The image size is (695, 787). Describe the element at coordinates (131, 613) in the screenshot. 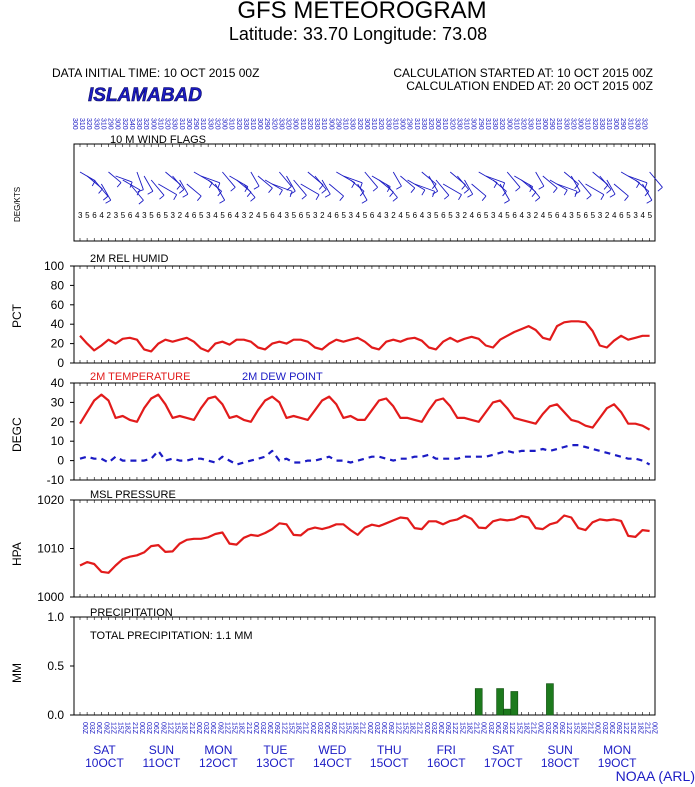

I see `precip-panel-title: PRECIPITATION` at that location.